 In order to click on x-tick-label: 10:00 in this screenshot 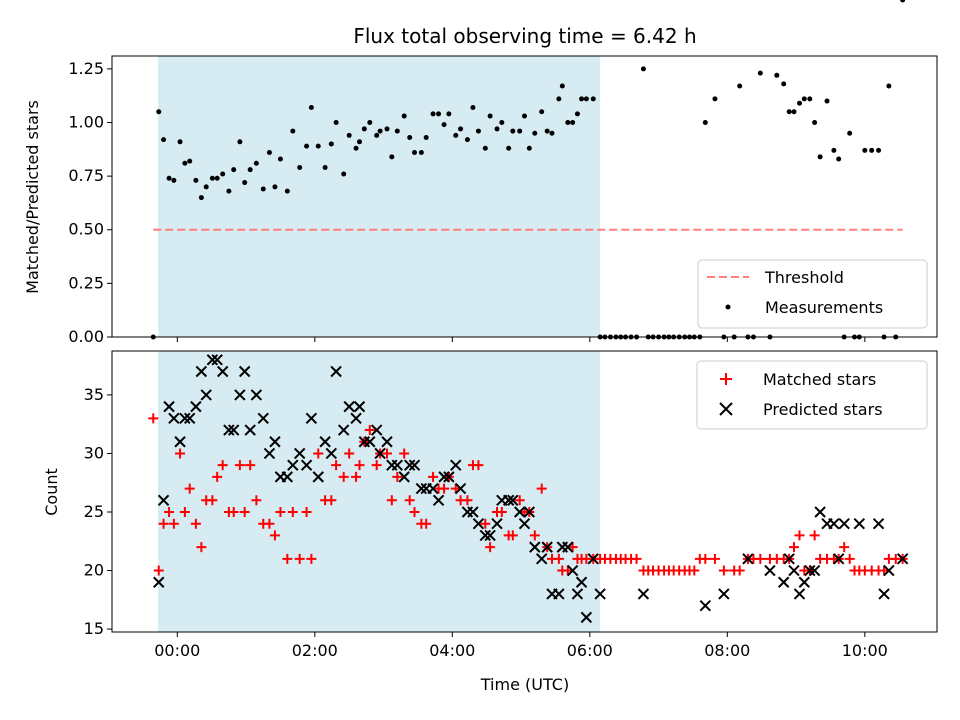, I will do `click(865, 650)`.